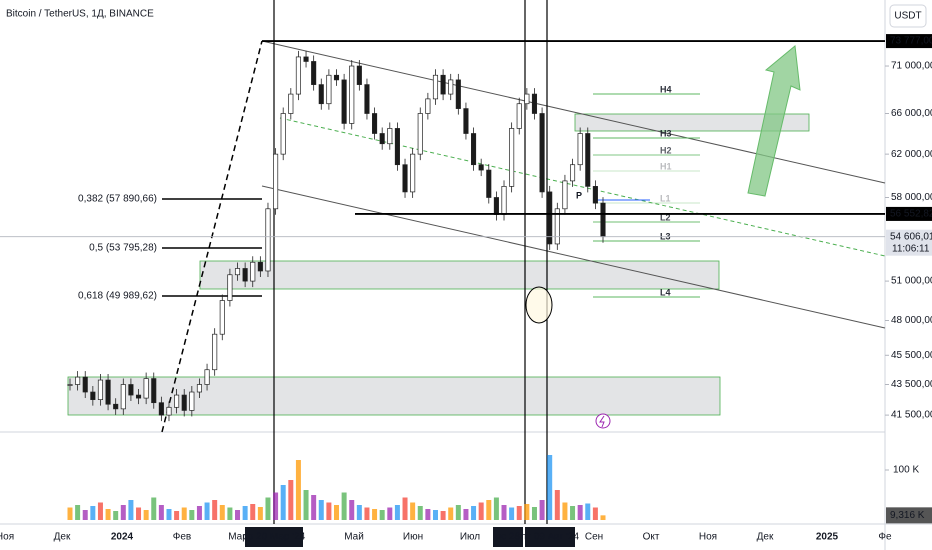 This screenshot has width=932, height=550. Describe the element at coordinates (911, 415) in the screenshot. I see `y-tick-label: 41 500,00` at that location.